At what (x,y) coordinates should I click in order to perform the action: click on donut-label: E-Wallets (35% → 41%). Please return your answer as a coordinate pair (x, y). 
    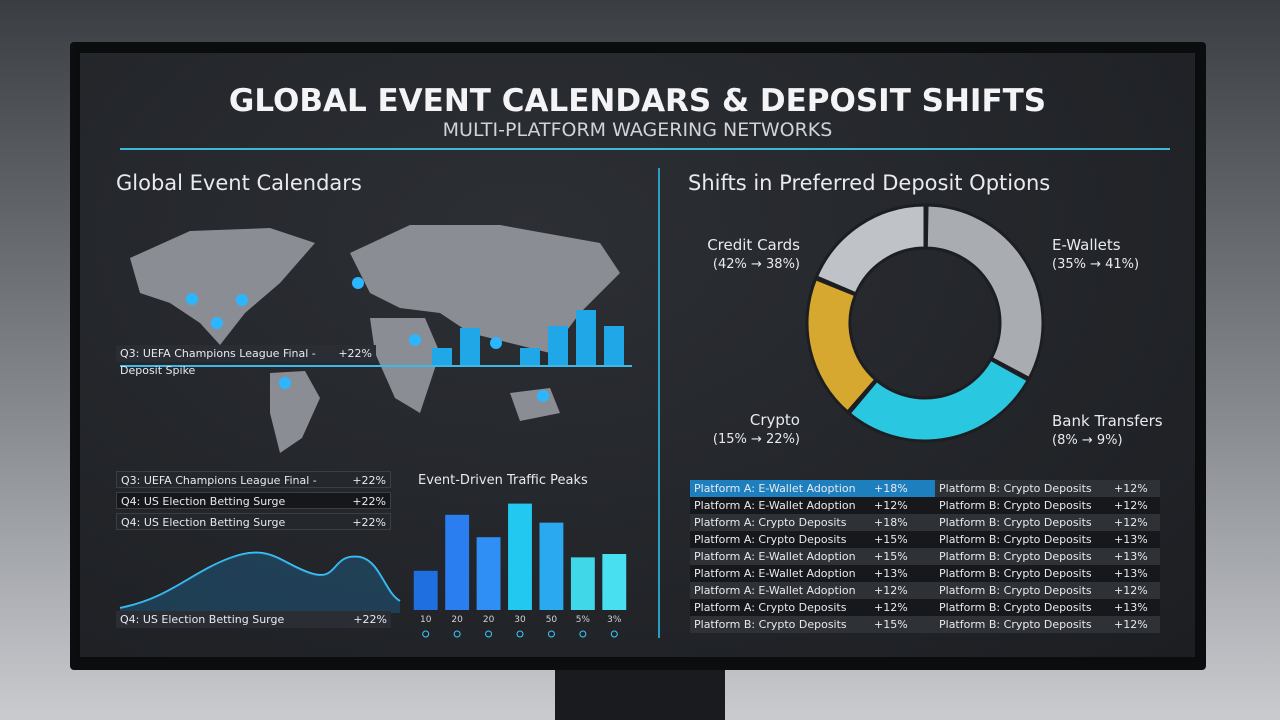
    Looking at the image, I should click on (1095, 255).